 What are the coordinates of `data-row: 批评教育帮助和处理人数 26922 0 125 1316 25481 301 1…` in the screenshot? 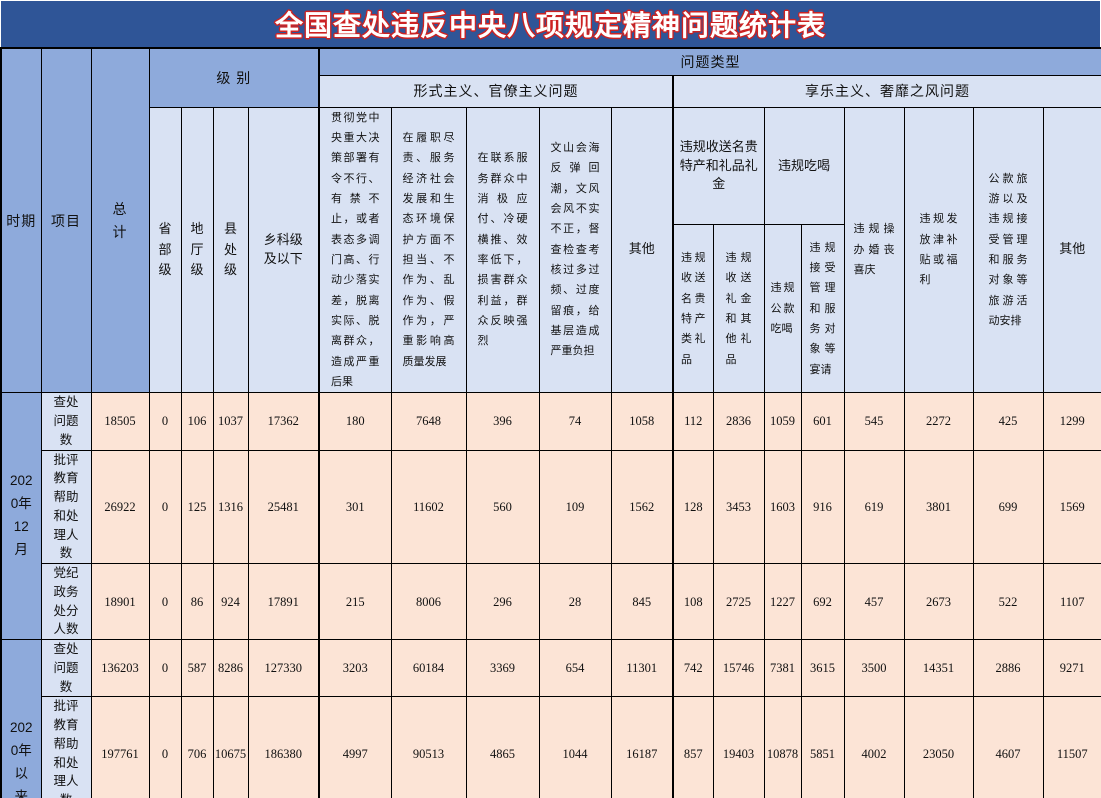 It's located at (551, 507).